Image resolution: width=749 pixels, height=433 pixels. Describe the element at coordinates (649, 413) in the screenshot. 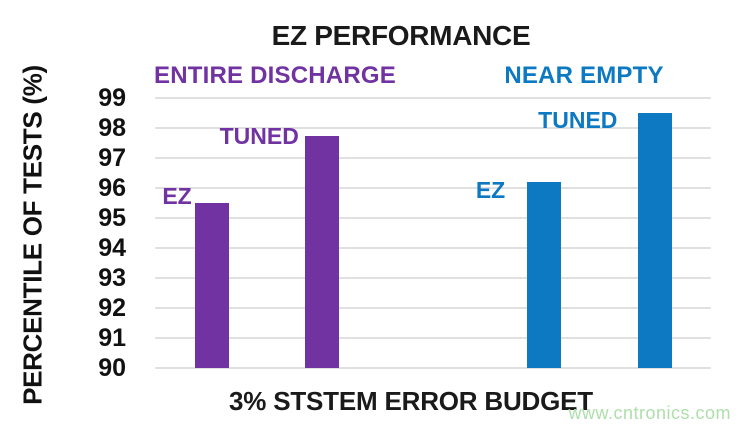

I see `watermark: www.cntronics.com` at that location.